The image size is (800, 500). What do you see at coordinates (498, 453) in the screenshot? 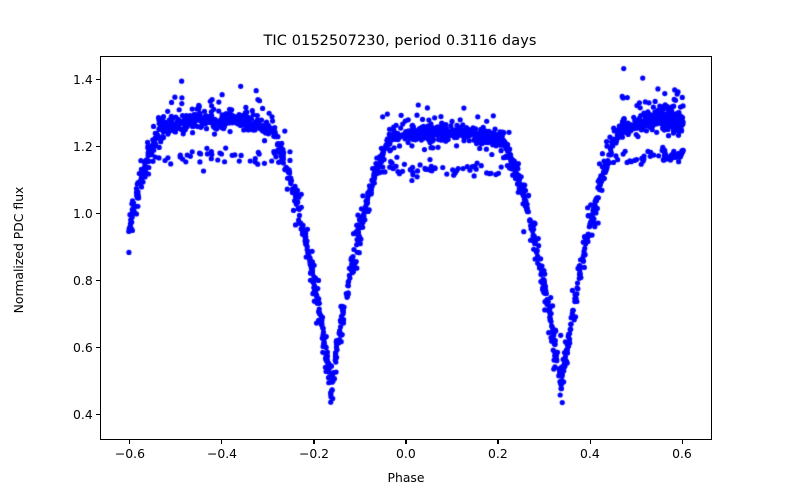
I see `x-tick-label: 0.2` at bounding box center [498, 453].